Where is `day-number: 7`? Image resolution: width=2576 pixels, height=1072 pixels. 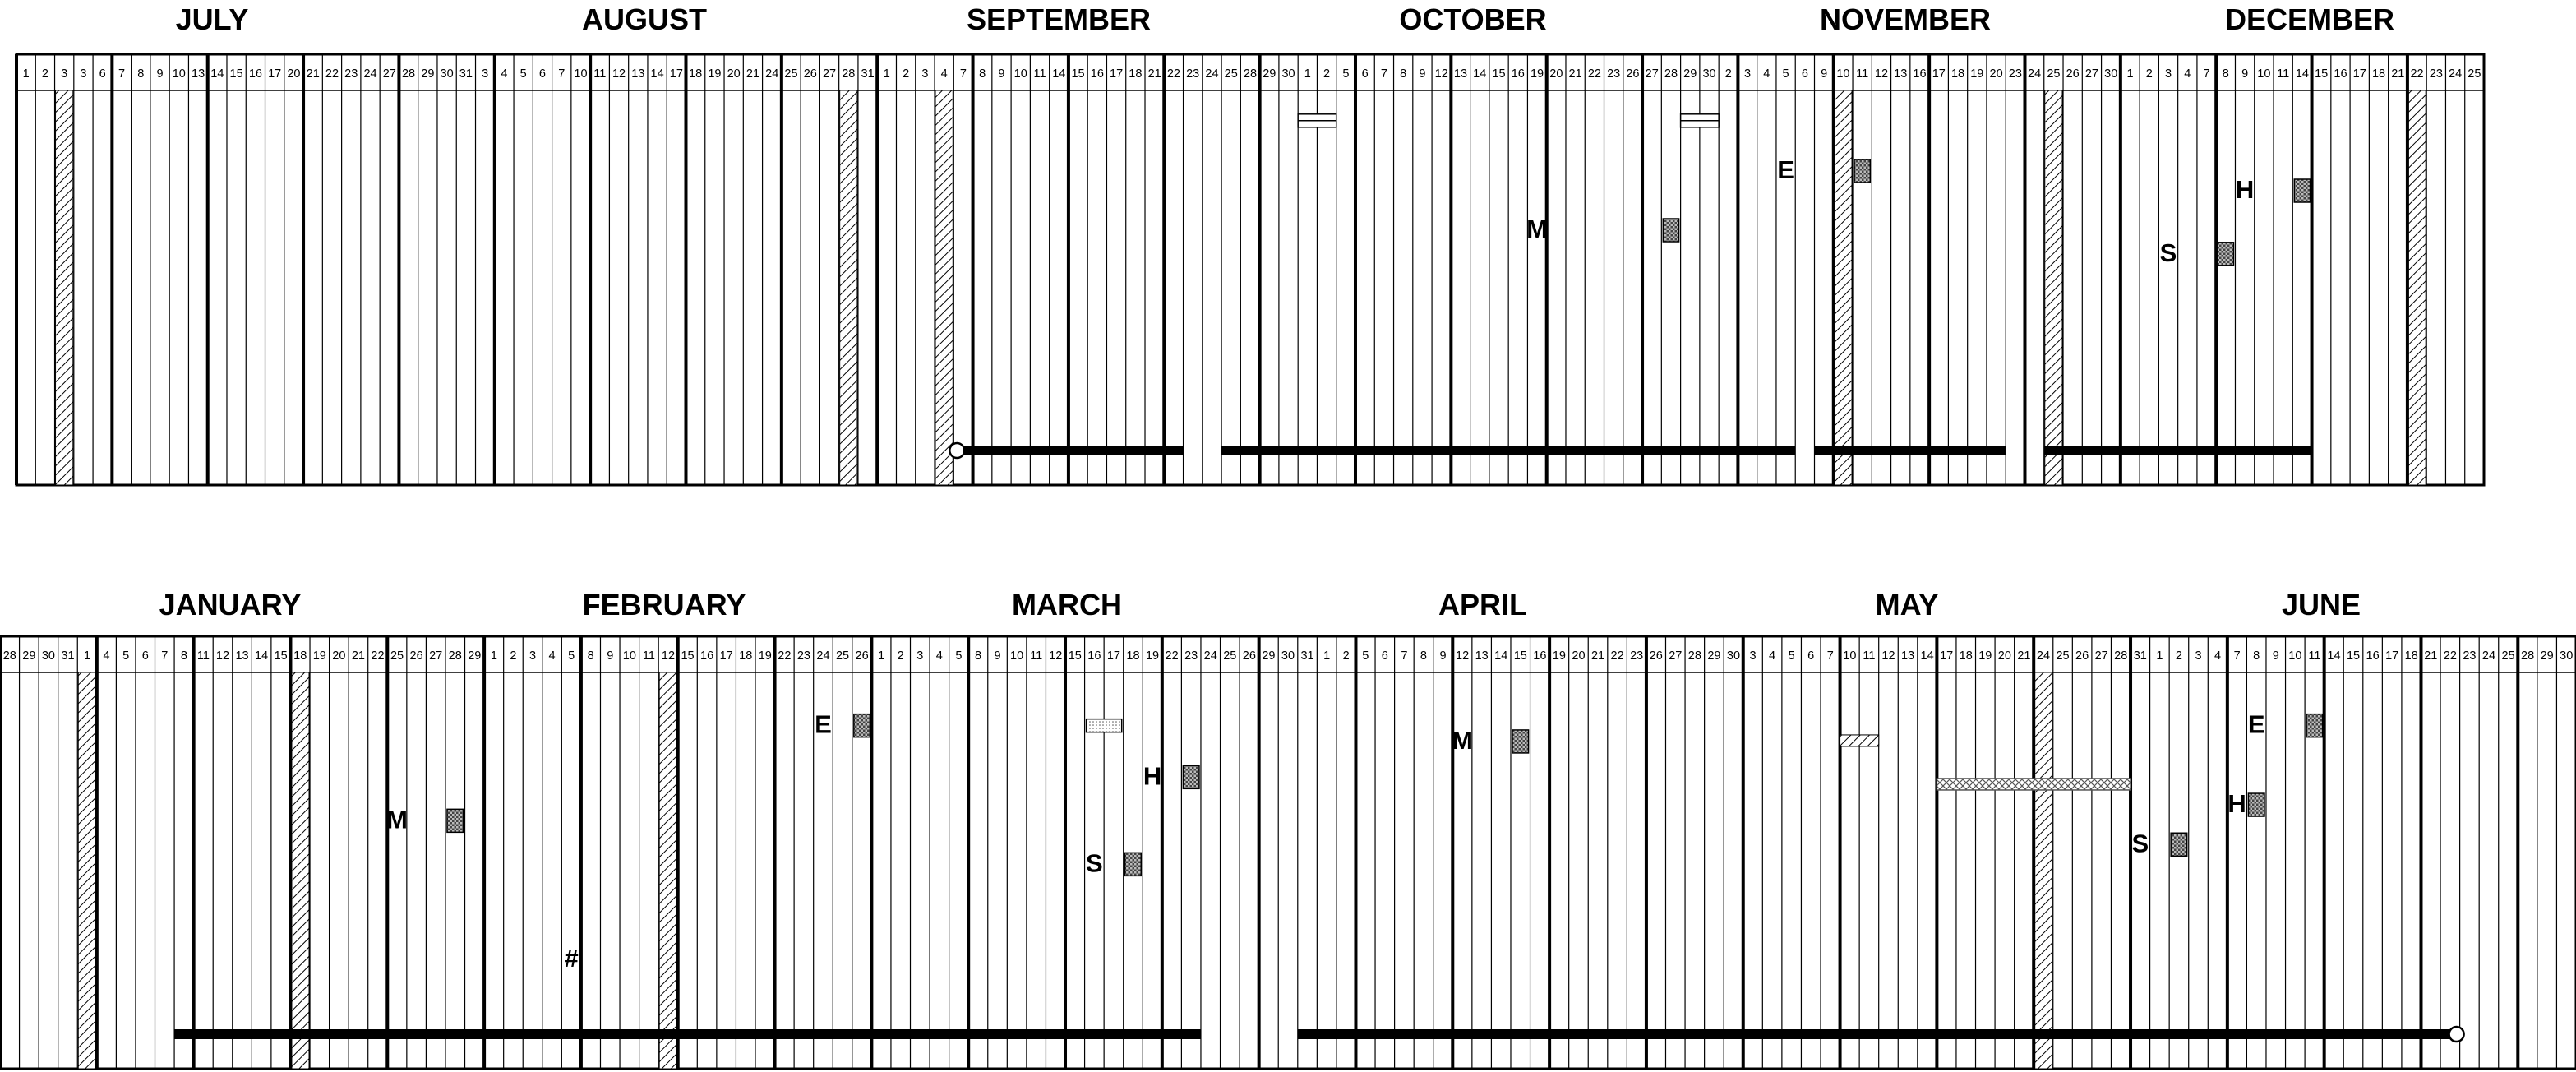
day-number: 7 is located at coordinates (1831, 656).